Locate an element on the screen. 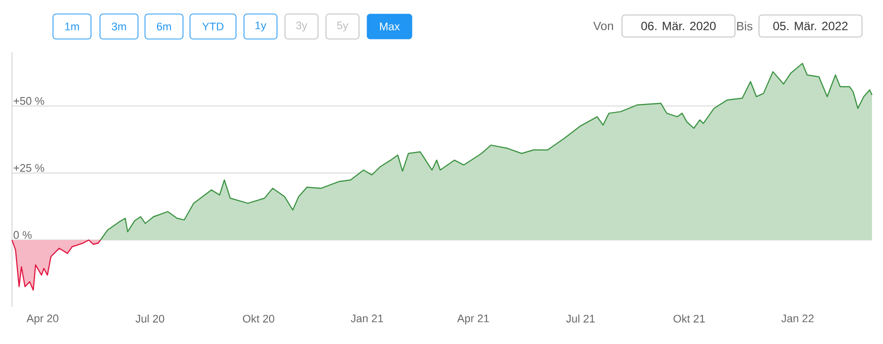 Image resolution: width=883 pixels, height=344 pixels. text: 3y is located at coordinates (302, 27).